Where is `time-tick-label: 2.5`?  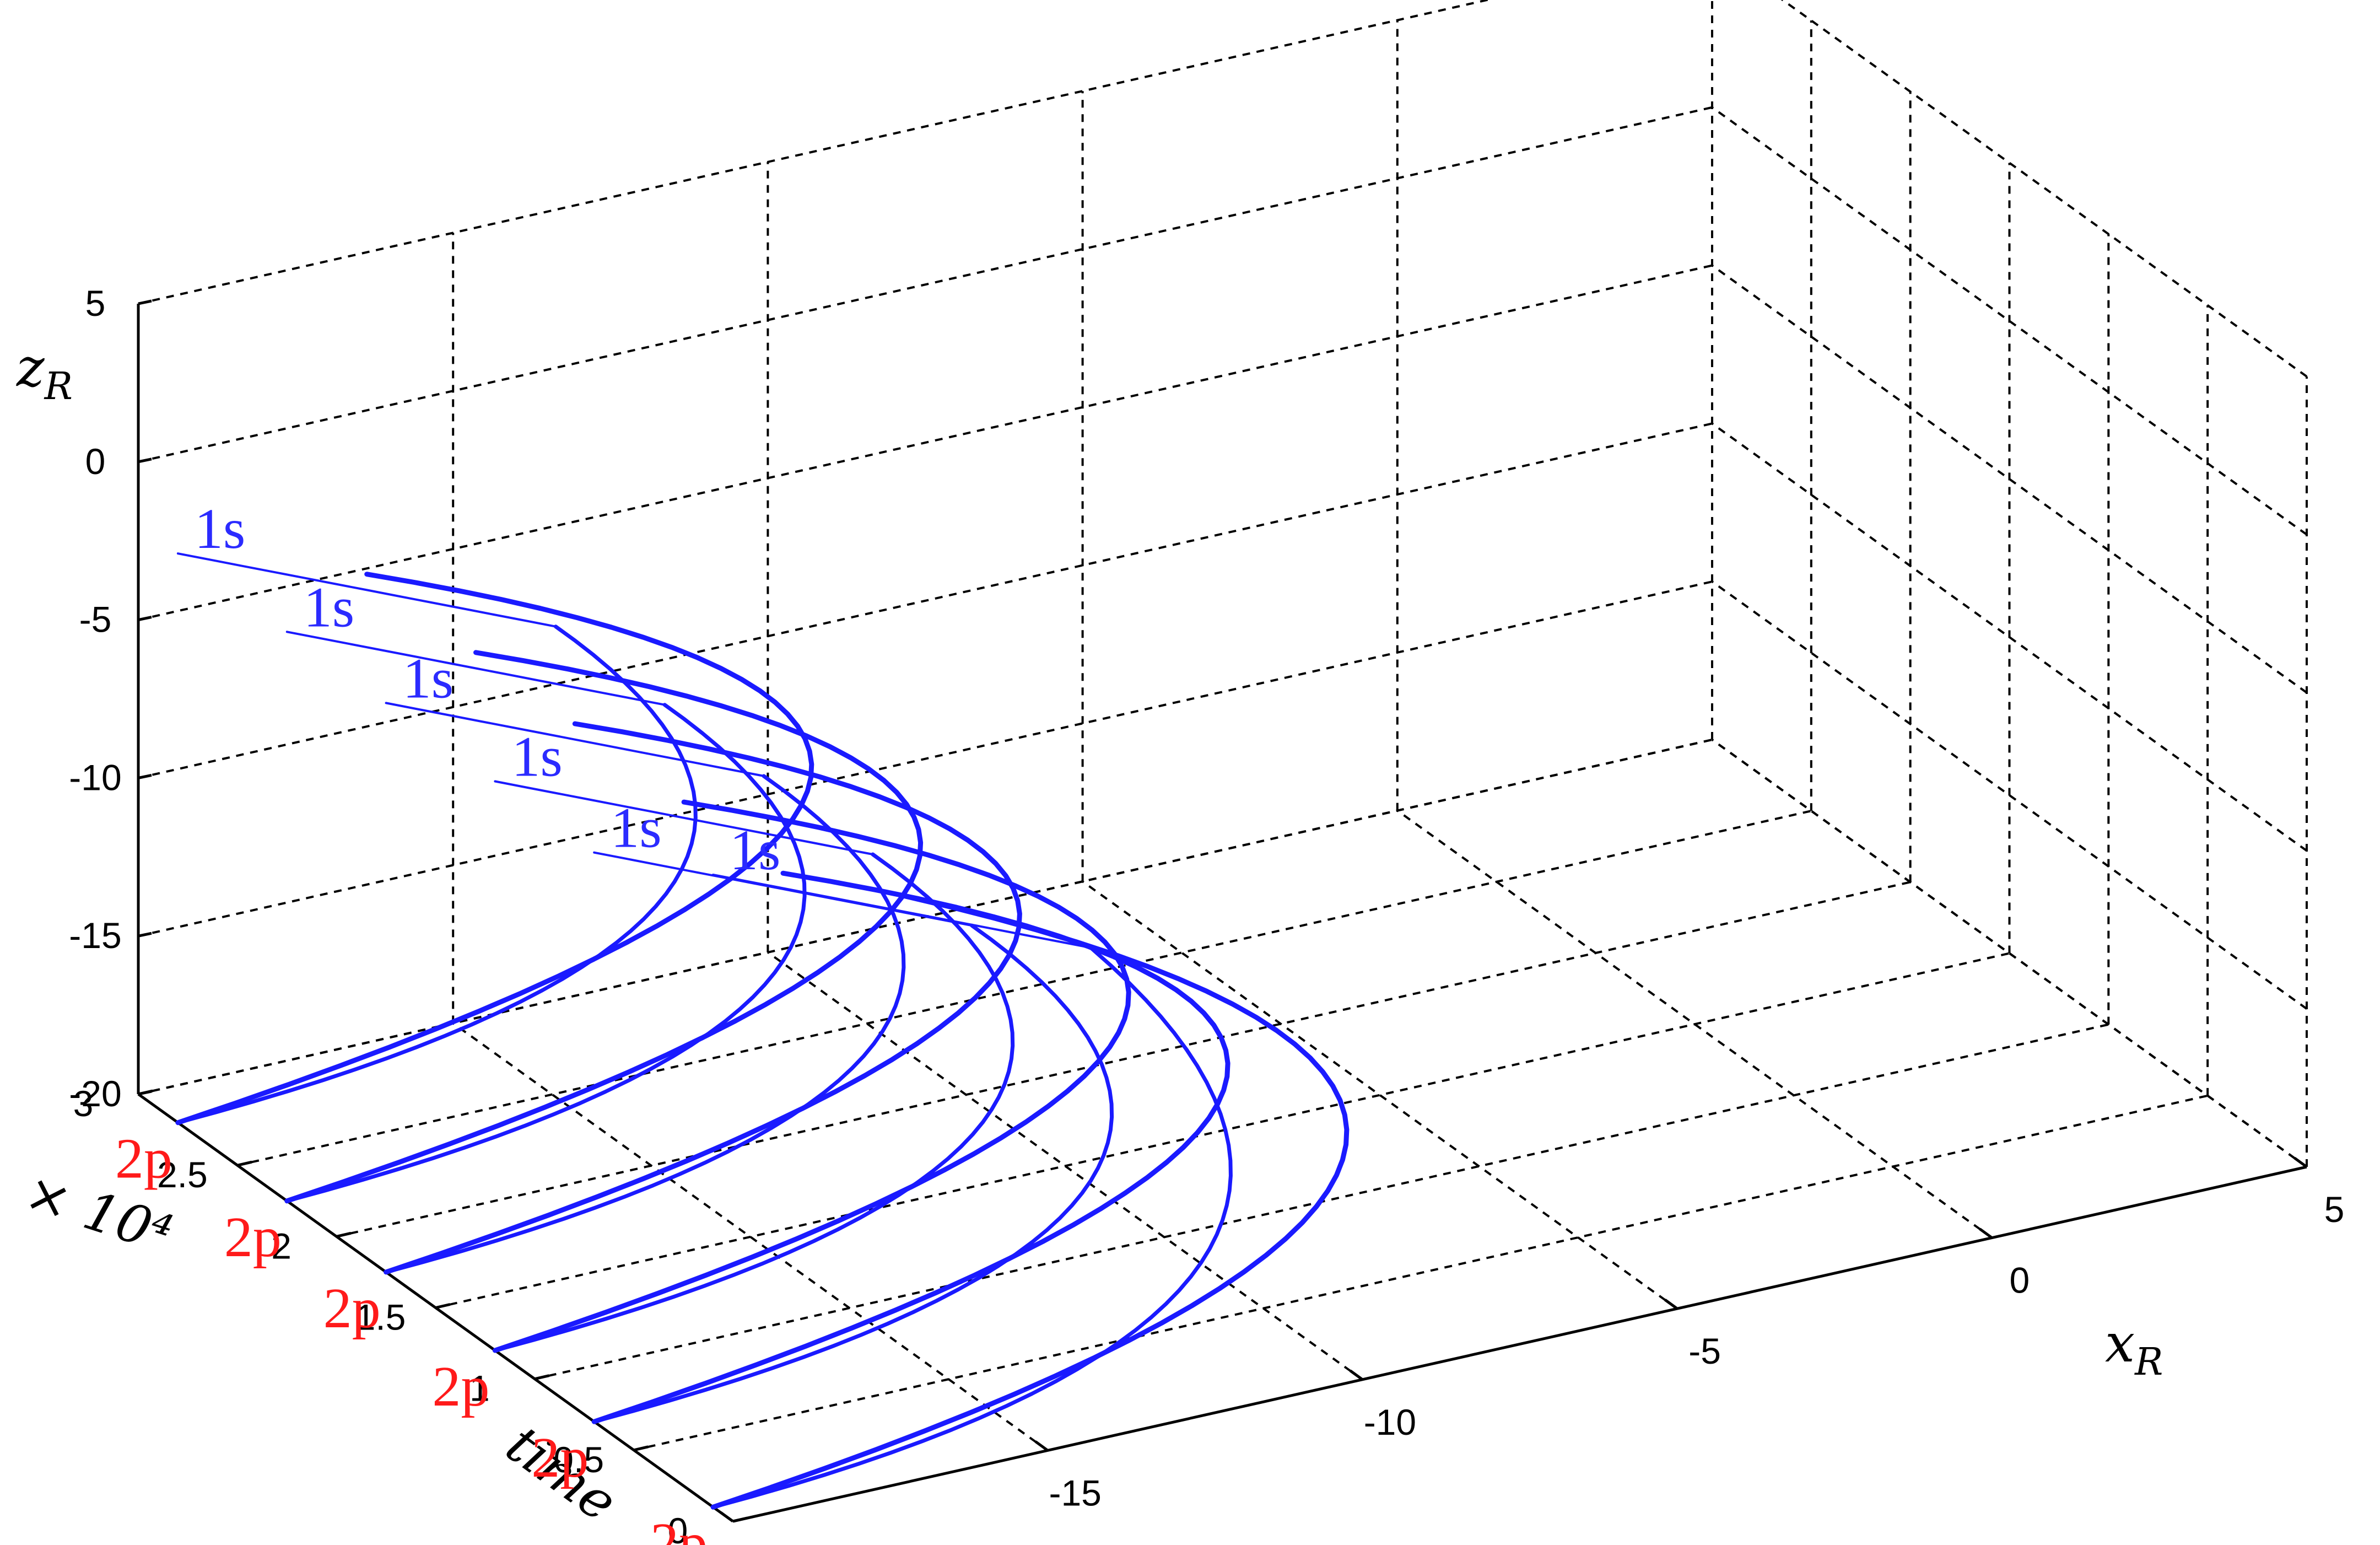
time-tick-label: 2.5 is located at coordinates (182, 1174).